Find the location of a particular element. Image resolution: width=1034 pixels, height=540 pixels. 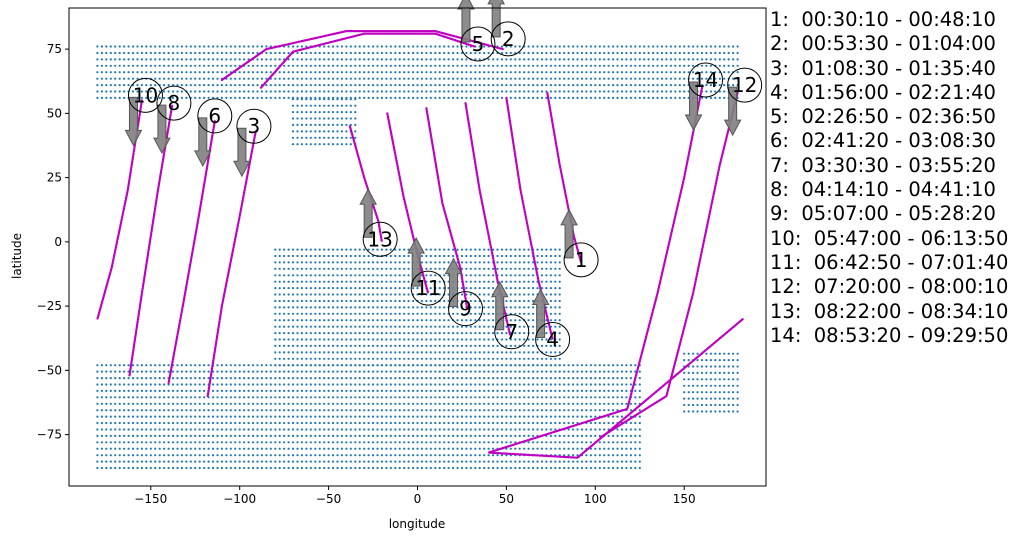

marker-label: 12 is located at coordinates (744, 85).